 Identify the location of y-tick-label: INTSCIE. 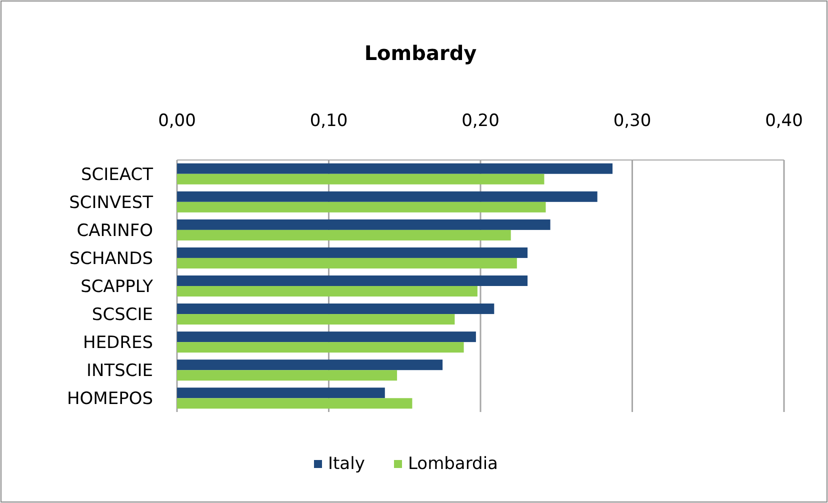
(119, 371).